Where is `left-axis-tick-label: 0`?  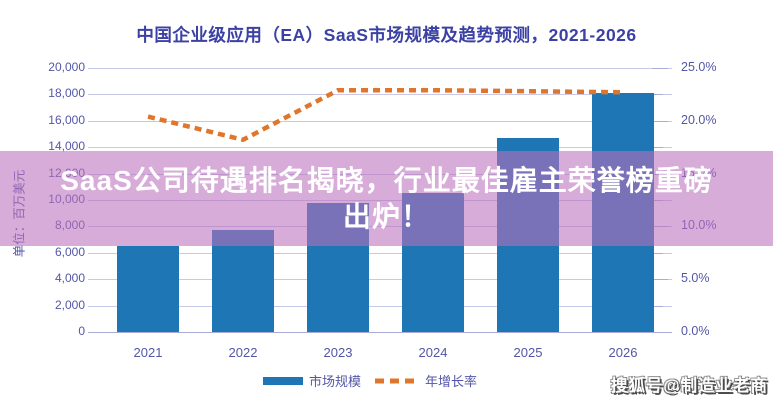 left-axis-tick-label: 0 is located at coordinates (81, 331).